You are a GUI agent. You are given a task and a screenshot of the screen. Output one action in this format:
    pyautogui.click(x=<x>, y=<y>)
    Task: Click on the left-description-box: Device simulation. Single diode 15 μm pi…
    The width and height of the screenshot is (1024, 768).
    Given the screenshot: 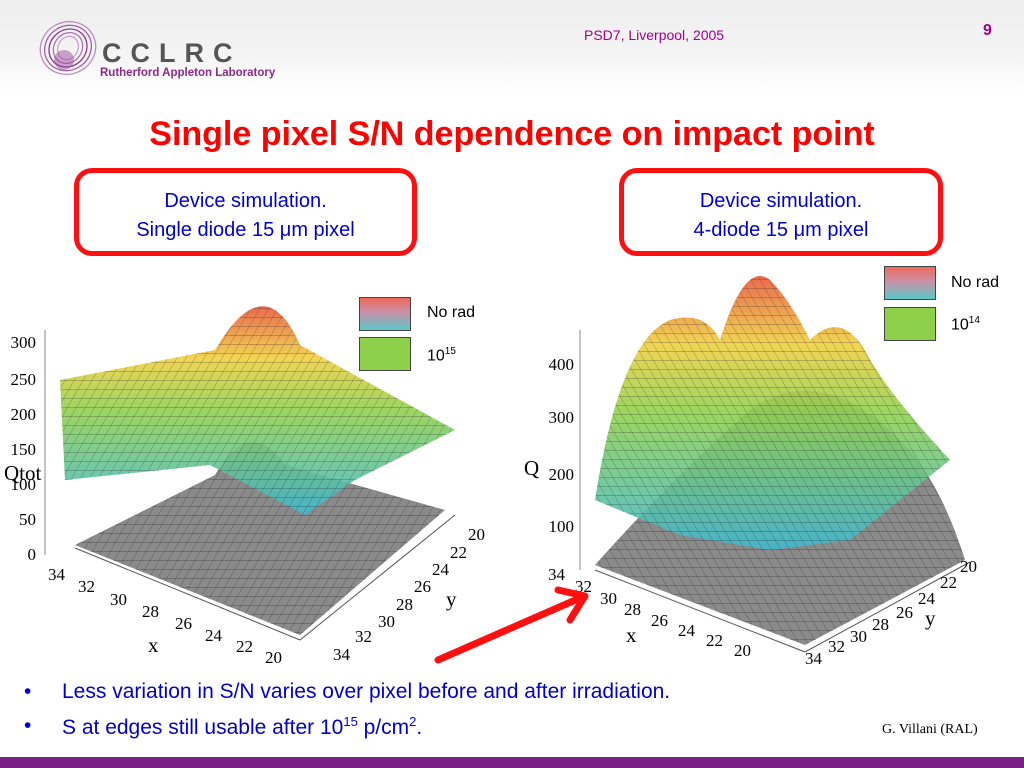 What is the action you would take?
    pyautogui.click(x=245, y=212)
    